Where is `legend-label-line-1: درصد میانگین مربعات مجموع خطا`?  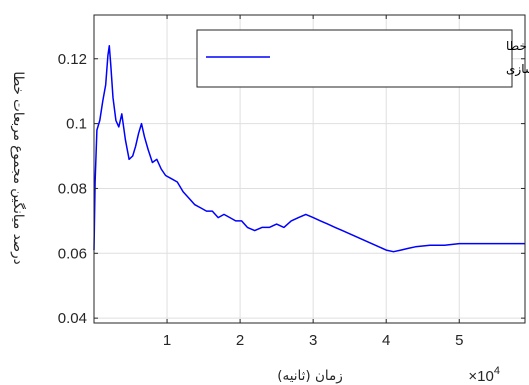
legend-label-line-1: درصد میانگین مربعات مجموع خطا is located at coordinates (517, 46).